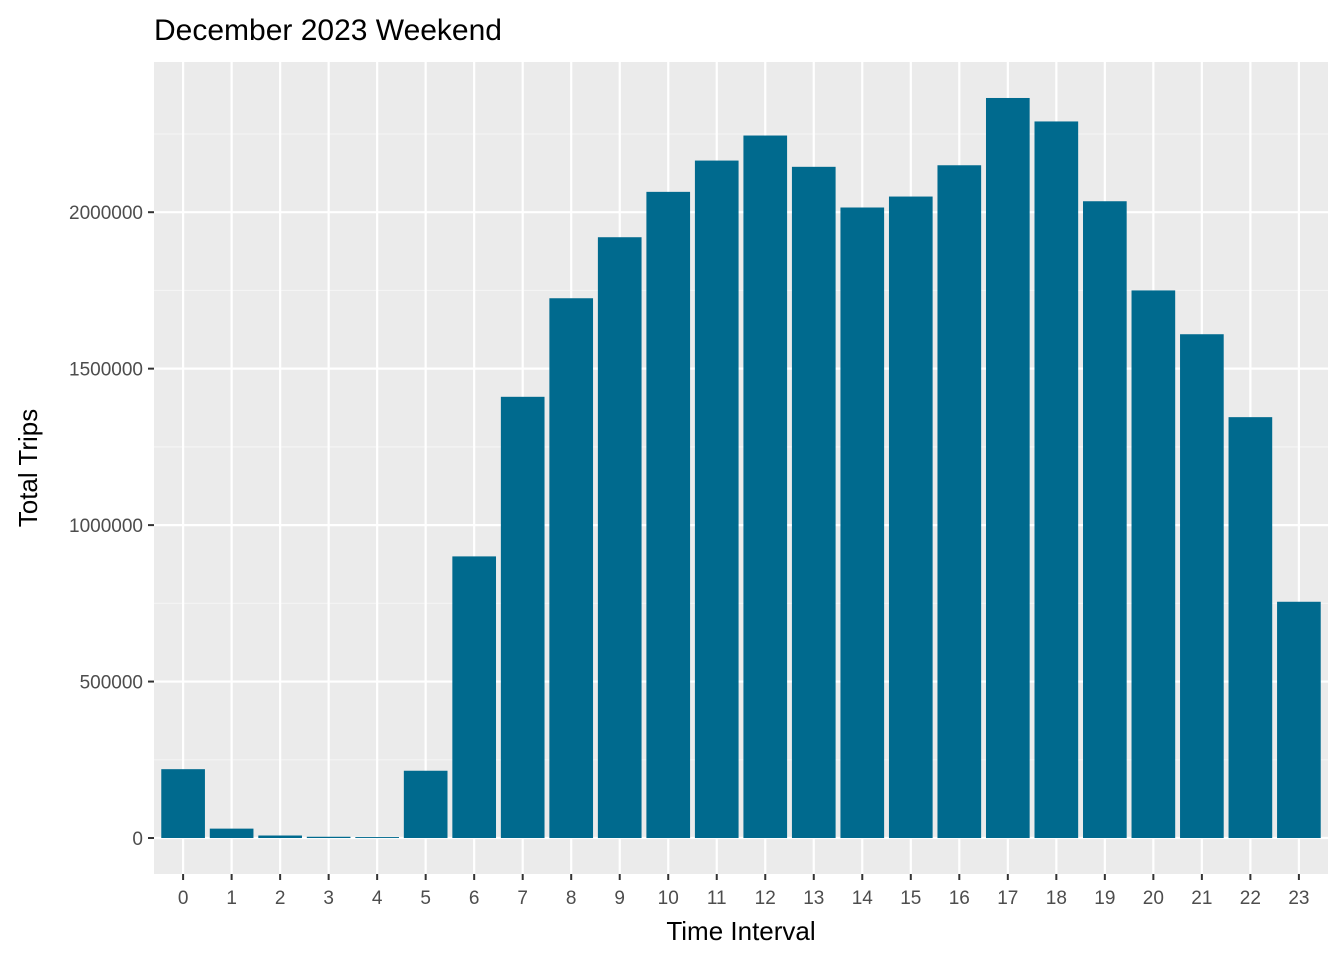  What do you see at coordinates (1104, 898) in the screenshot?
I see `x-tick-label: 19` at bounding box center [1104, 898].